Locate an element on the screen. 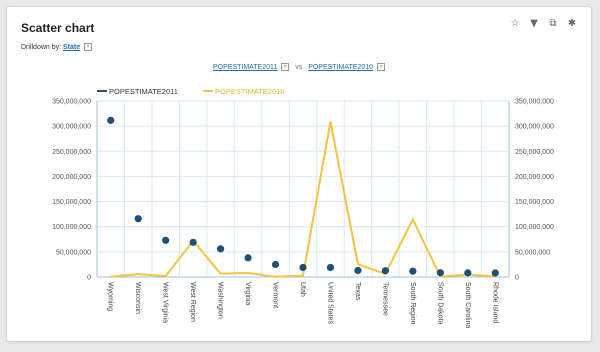 The width and height of the screenshot is (600, 352). y-tick-label-right: 50,000,000 is located at coordinates (532, 252).